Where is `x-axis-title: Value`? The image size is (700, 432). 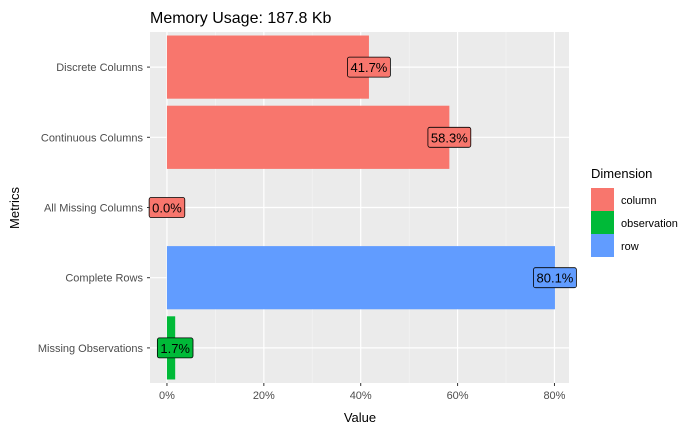
x-axis-title: Value is located at coordinates (360, 417).